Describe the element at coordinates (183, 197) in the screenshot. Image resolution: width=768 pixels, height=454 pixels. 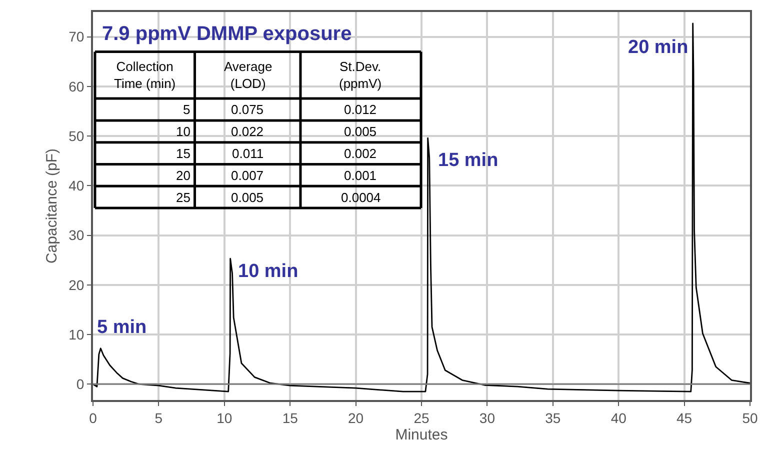
I see `annotation: 25` at that location.